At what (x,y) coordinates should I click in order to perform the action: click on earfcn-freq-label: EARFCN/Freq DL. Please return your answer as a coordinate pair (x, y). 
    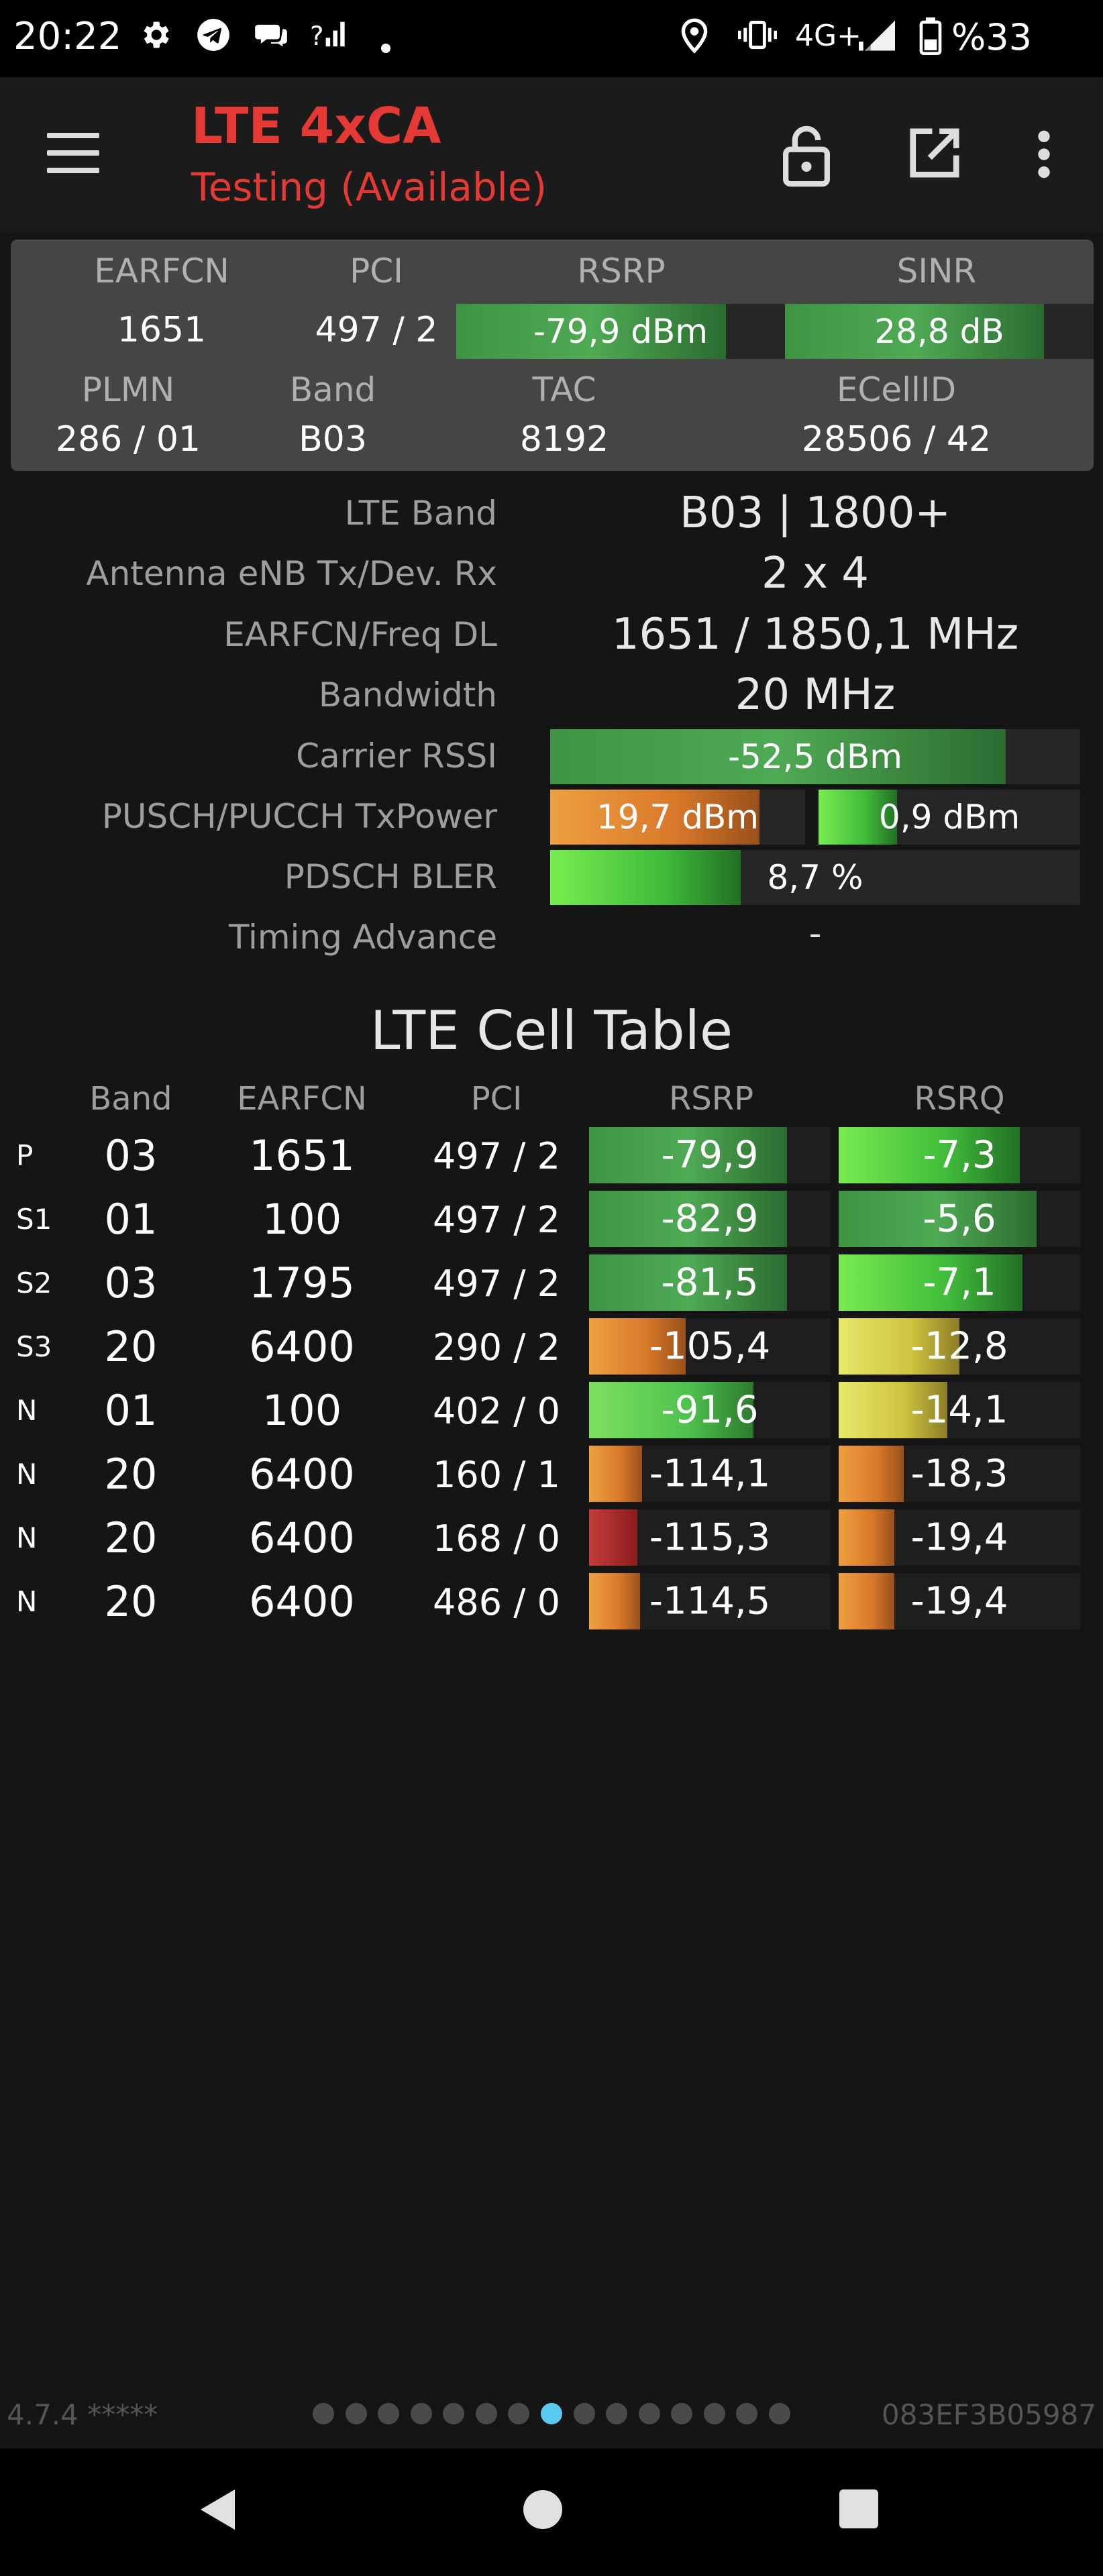
    Looking at the image, I should click on (360, 634).